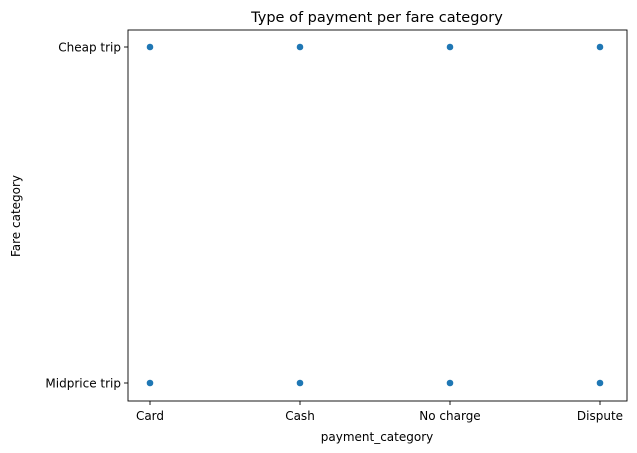 Image resolution: width=637 pixels, height=453 pixels. What do you see at coordinates (600, 383) in the screenshot?
I see `point-dispute-midprice-trip` at bounding box center [600, 383].